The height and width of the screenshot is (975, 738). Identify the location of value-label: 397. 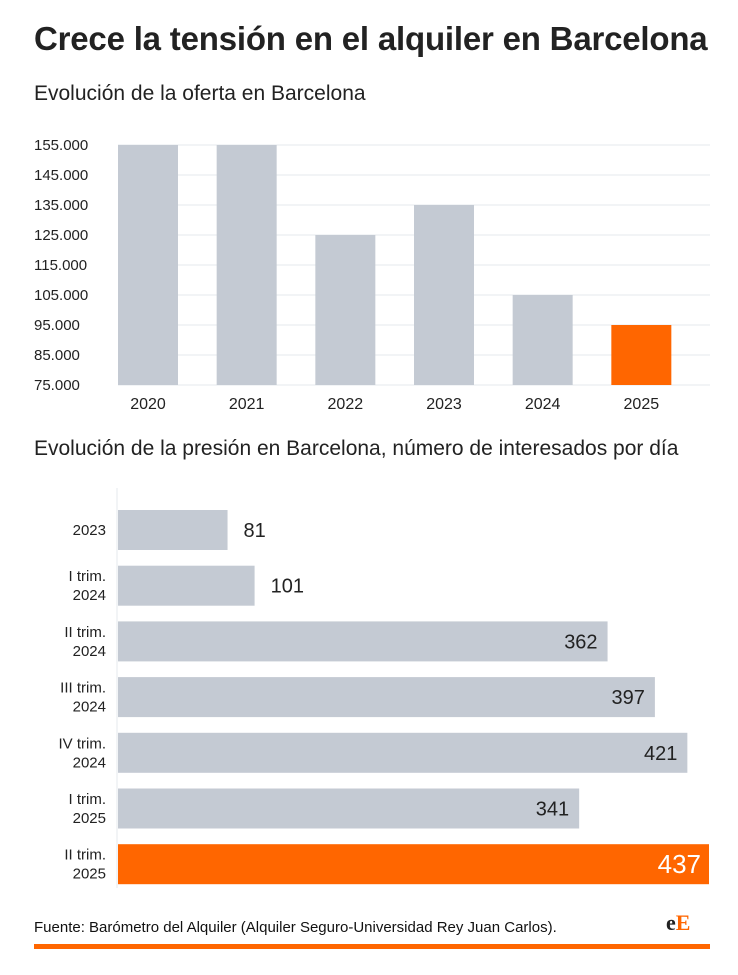
(628, 698).